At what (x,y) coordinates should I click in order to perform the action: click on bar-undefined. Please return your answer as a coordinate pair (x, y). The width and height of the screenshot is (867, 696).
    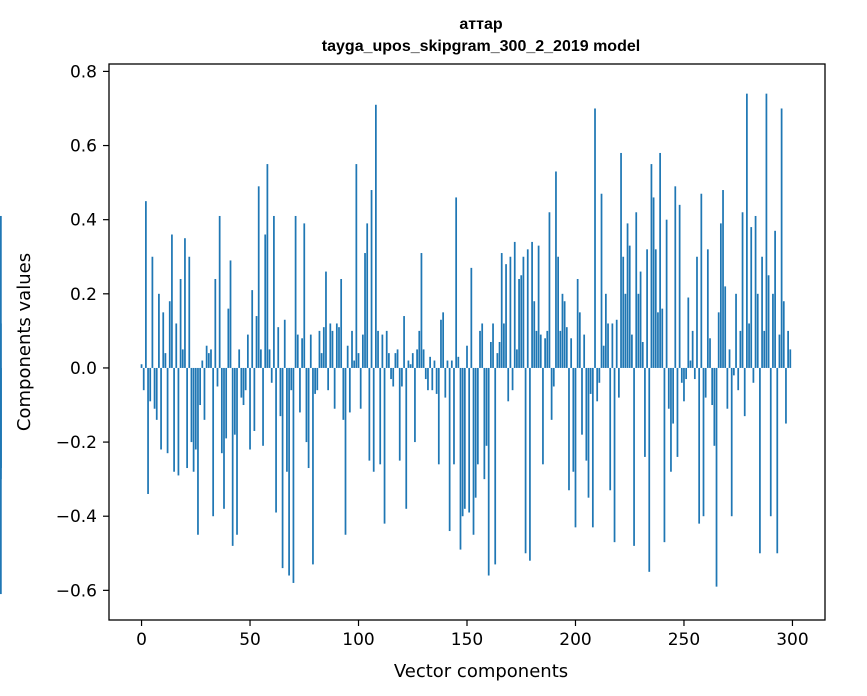
    Looking at the image, I should click on (1, 418).